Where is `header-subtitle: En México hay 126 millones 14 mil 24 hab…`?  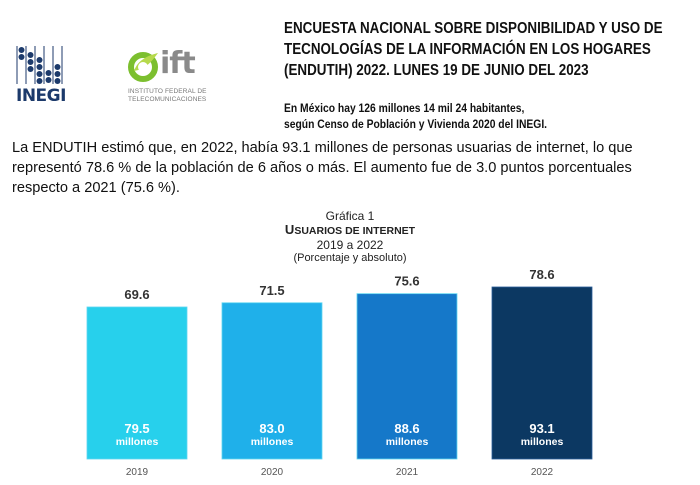
header-subtitle: En México hay 126 millones 14 mil 24 hab… is located at coordinates (460, 116).